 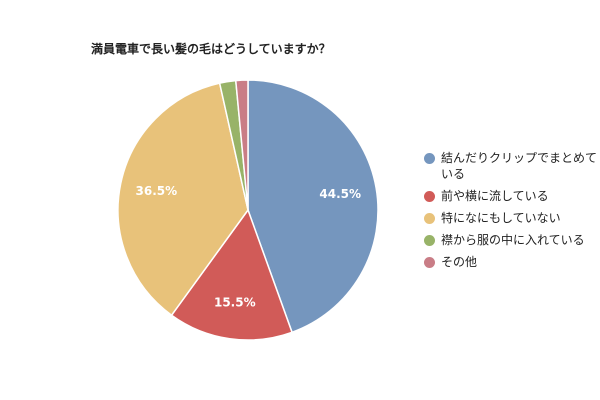 What do you see at coordinates (235, 303) in the screenshot?
I see `slice-value-label-2: 15.5%` at bounding box center [235, 303].